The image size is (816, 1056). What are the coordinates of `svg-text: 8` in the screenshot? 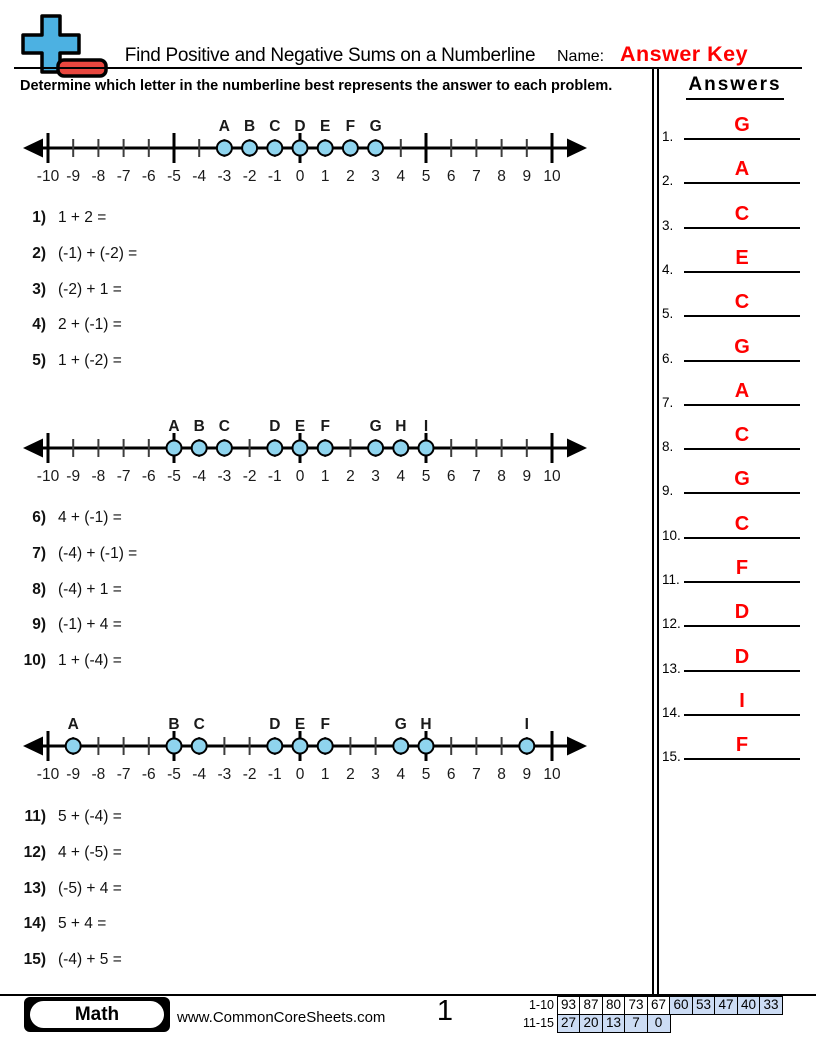 It's located at (501, 476).